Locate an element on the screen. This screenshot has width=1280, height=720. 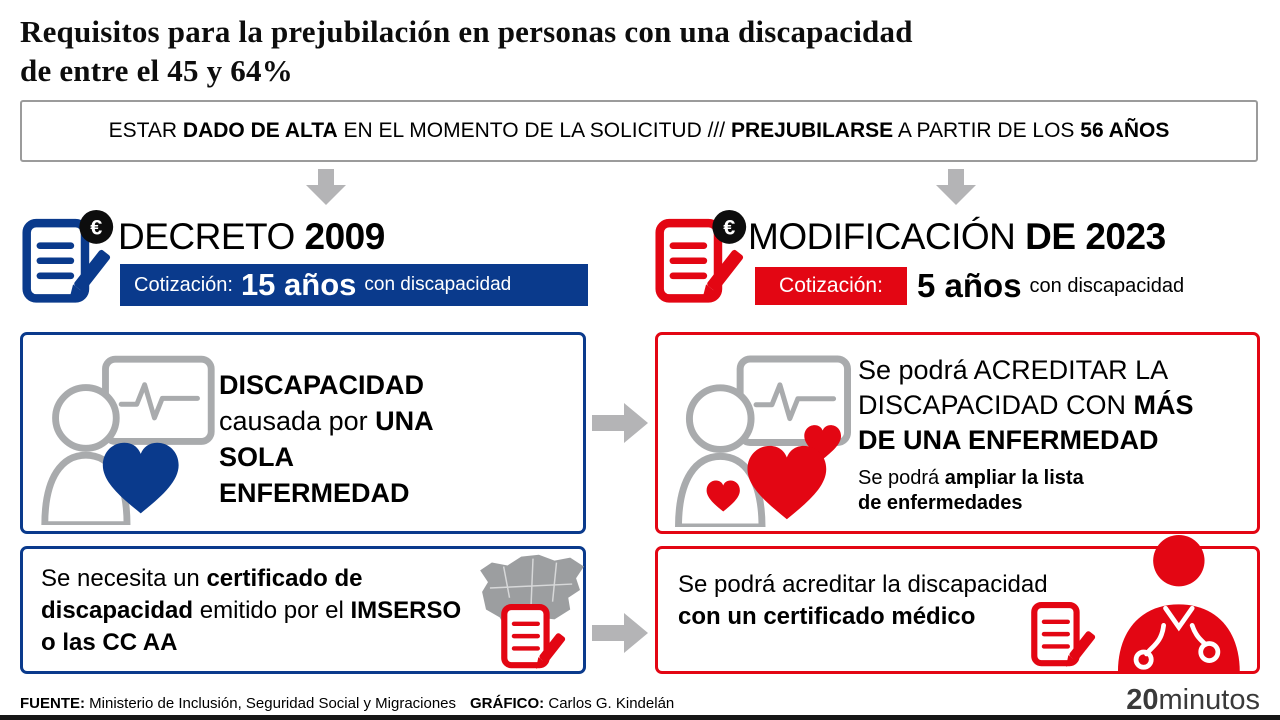
certificate-doc-icon-left is located at coordinates (533, 636).